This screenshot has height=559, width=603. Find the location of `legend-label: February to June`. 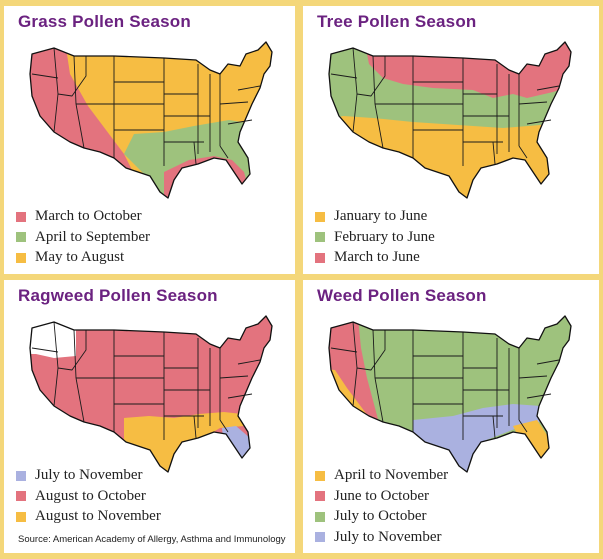

legend-label: February to June is located at coordinates (384, 236).